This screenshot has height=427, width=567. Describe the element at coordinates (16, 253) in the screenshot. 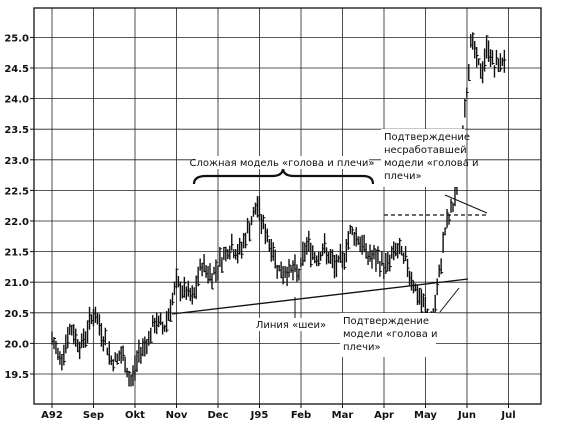

I see `y-tick-label: 21.5` at that location.